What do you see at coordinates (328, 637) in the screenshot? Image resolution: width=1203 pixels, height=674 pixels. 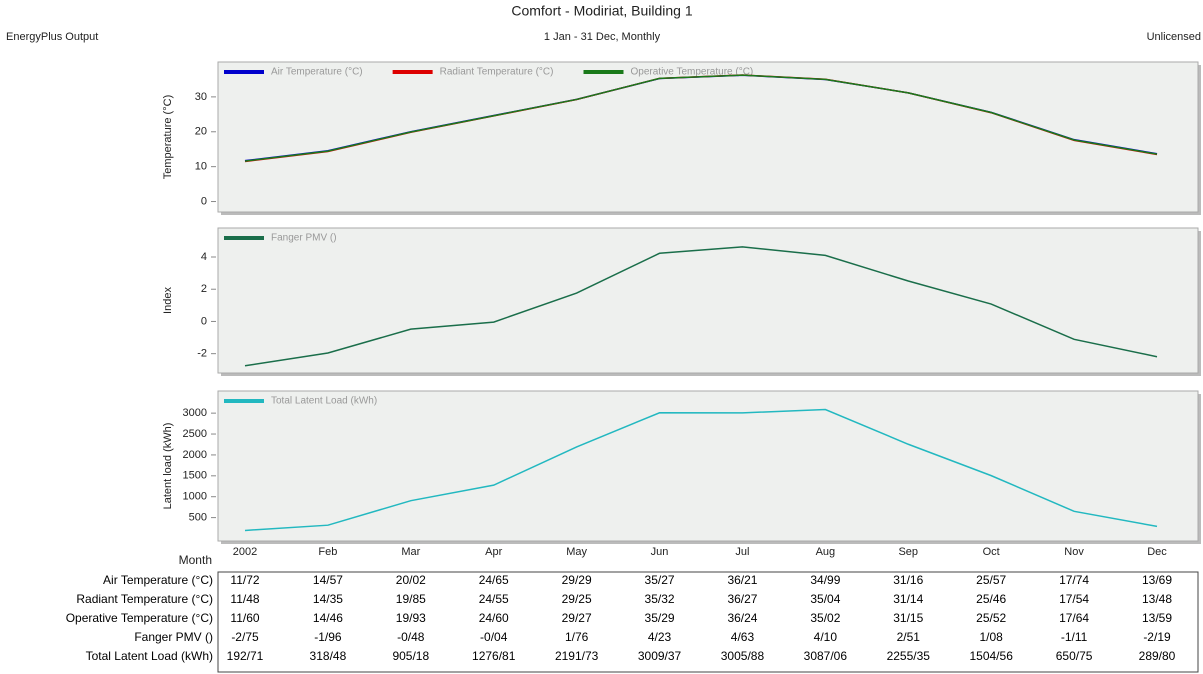 I see `table-cell: -1/96` at bounding box center [328, 637].